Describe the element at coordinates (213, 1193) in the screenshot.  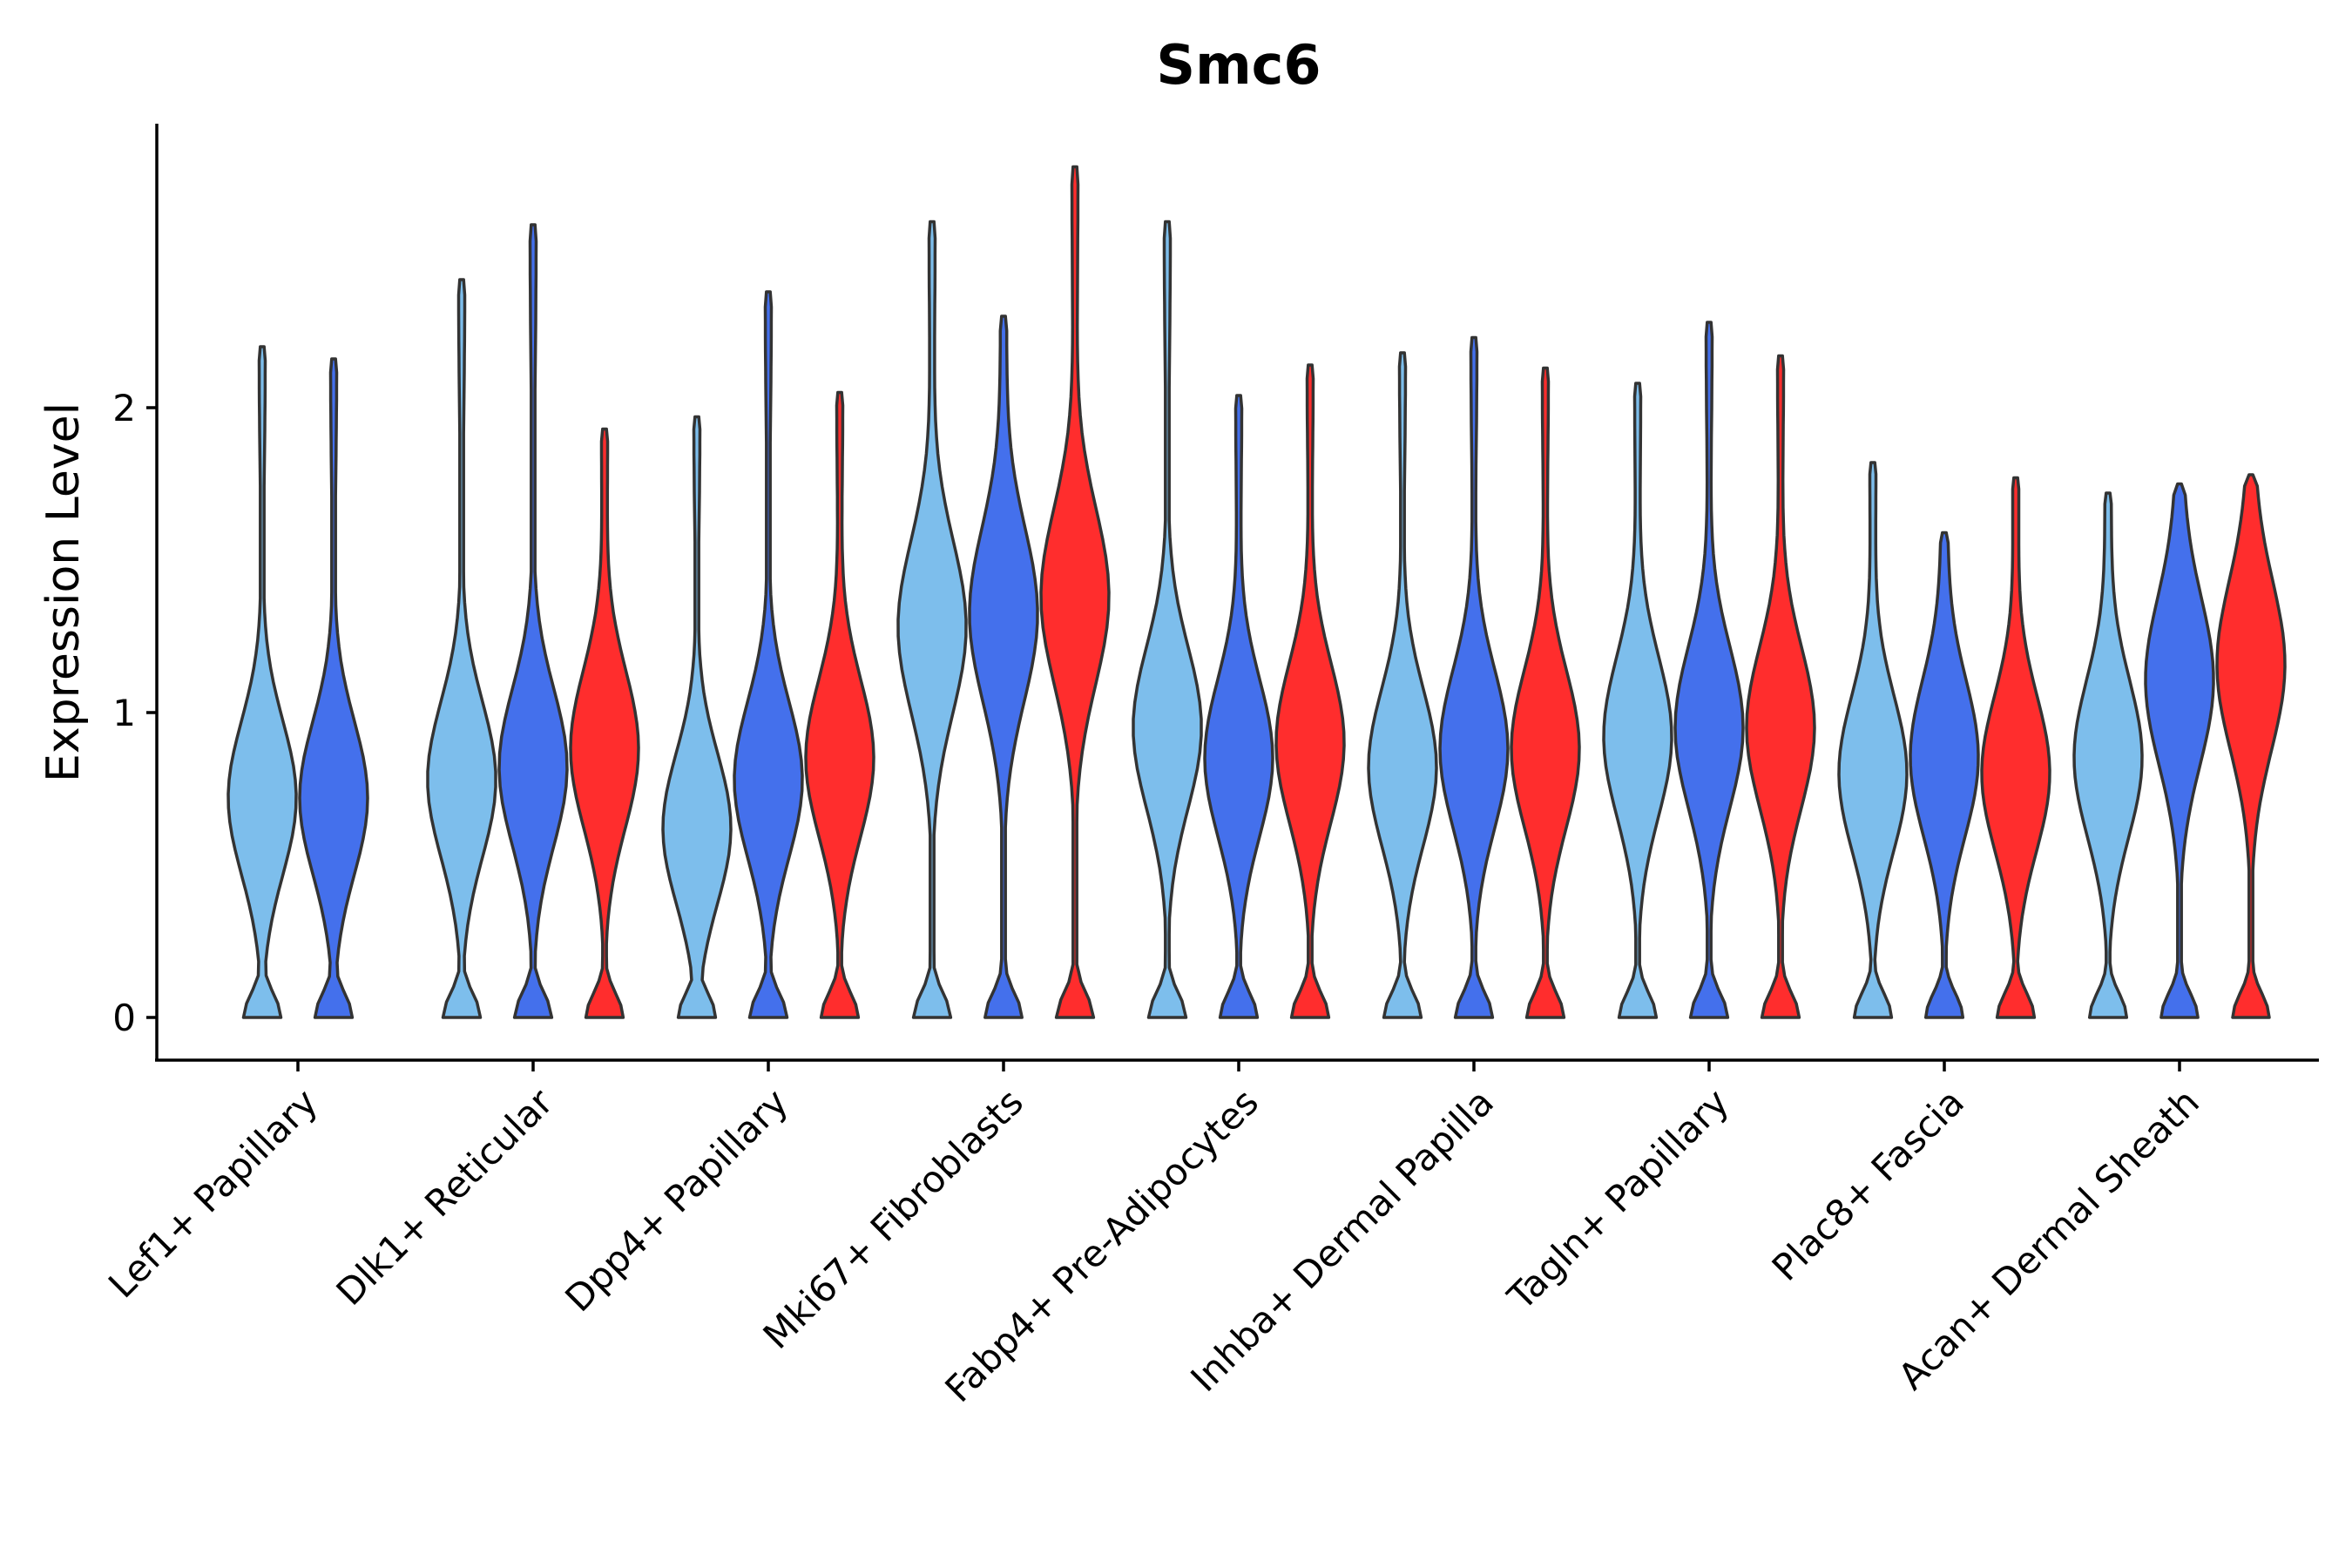
I see `x-tick-label: Lef1+ Papillary` at that location.